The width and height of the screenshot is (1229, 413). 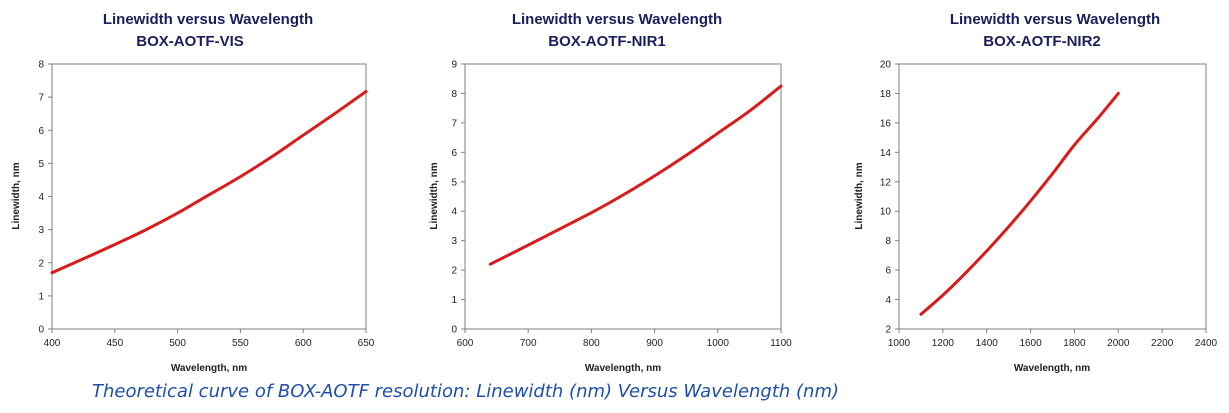 I want to click on x-tick-label: 1600, so click(x=1030, y=343).